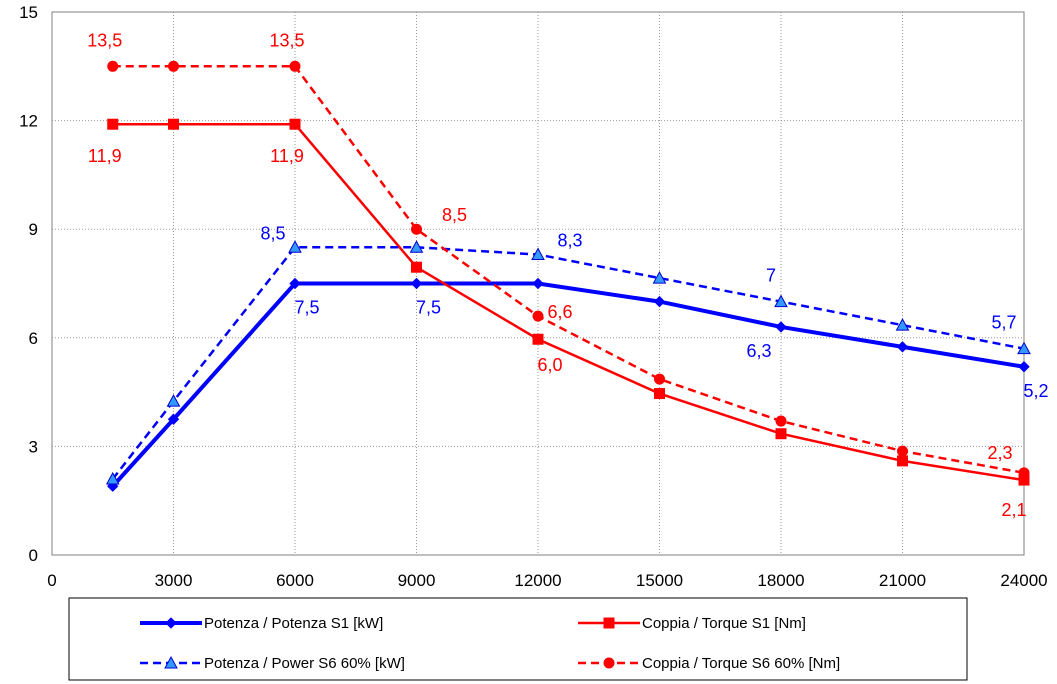 This screenshot has height=684, width=1057. I want to click on x-tick-label: 3000, so click(174, 580).